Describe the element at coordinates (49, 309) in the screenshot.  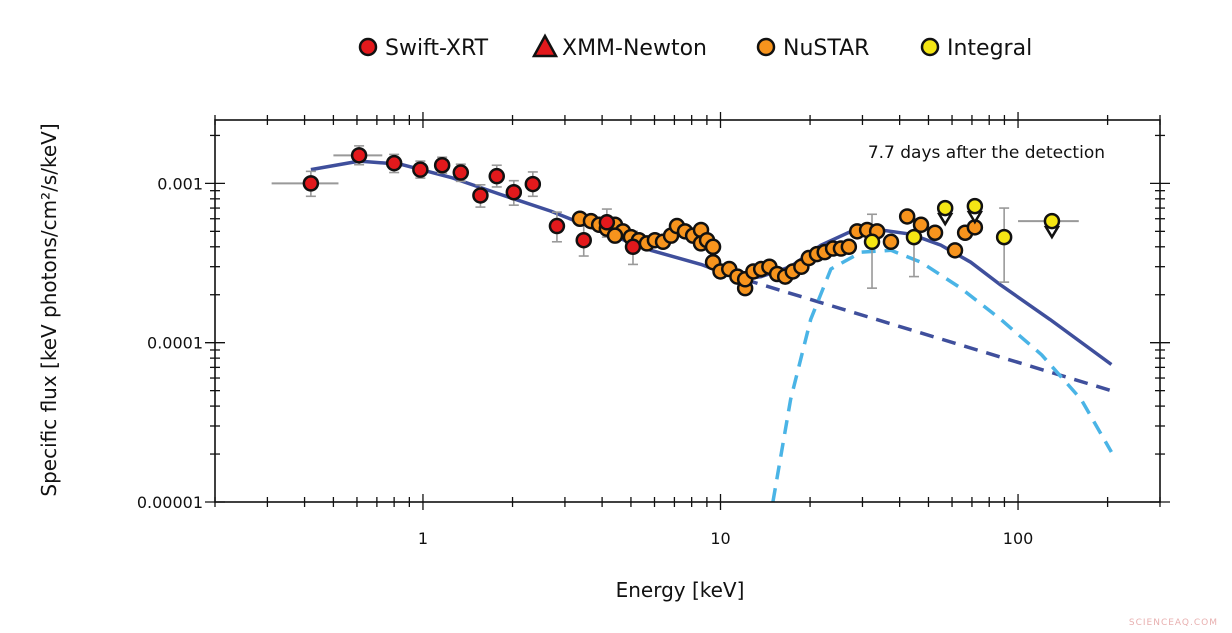
I see `y-axis-title: Specific flux [keV photons/cm²/s/keV]` at that location.